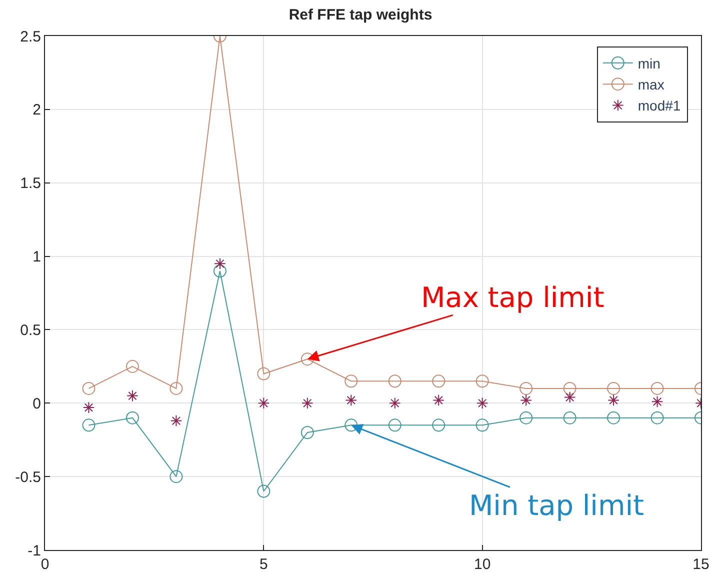  What do you see at coordinates (36, 110) in the screenshot?
I see `y-tick-label: 2` at bounding box center [36, 110].